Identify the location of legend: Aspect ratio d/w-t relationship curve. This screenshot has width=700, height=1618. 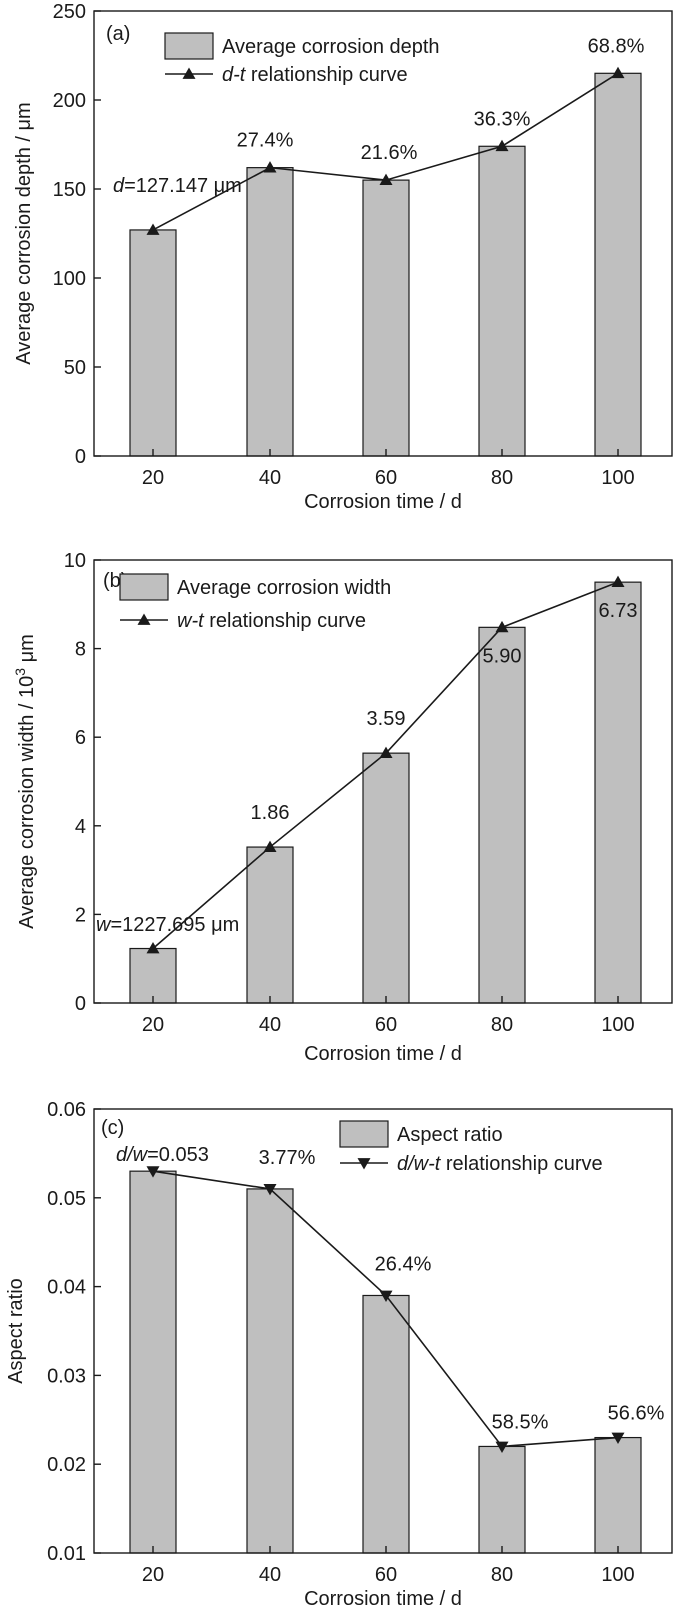
(471, 1147).